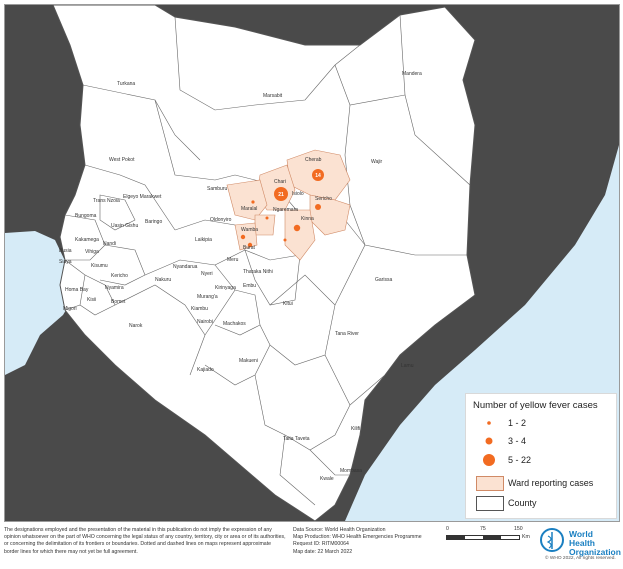 The width and height of the screenshot is (623, 569). What do you see at coordinates (250, 245) in the screenshot?
I see `case-marker-burat` at bounding box center [250, 245].